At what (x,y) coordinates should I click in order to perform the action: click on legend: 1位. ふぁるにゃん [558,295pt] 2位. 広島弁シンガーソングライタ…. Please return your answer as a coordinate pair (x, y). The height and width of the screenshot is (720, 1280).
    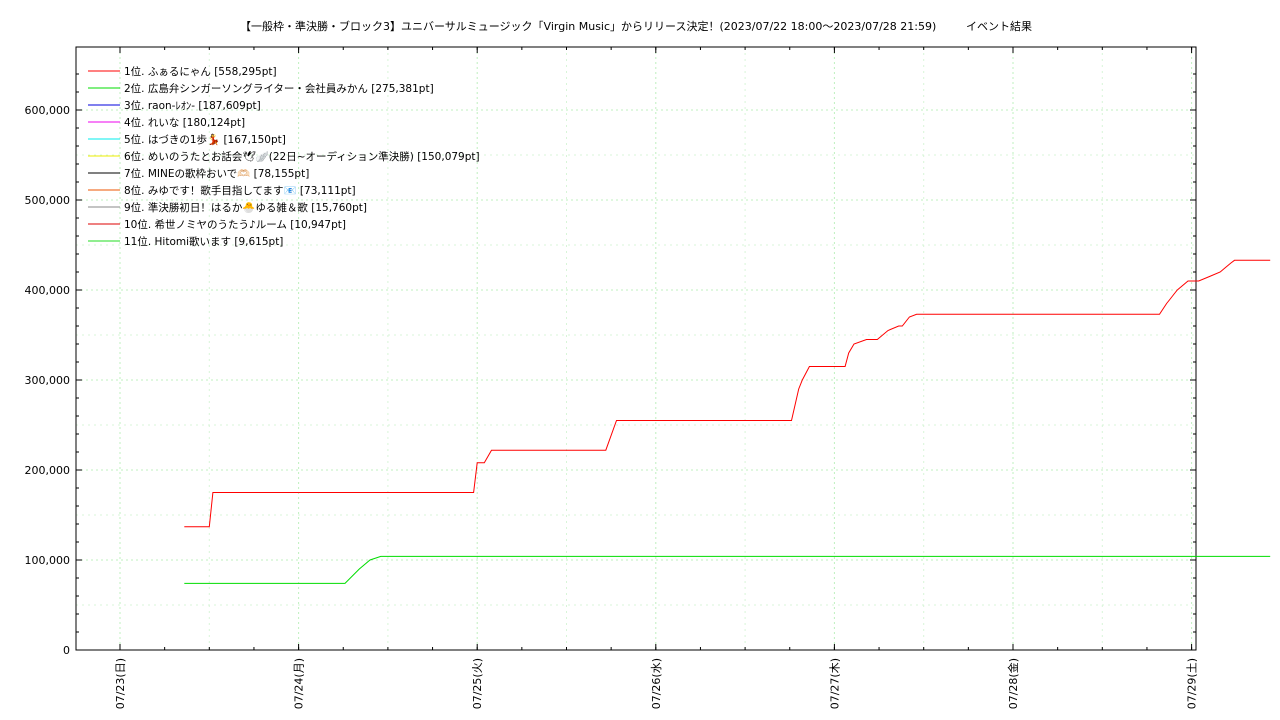
    Looking at the image, I should click on (284, 156).